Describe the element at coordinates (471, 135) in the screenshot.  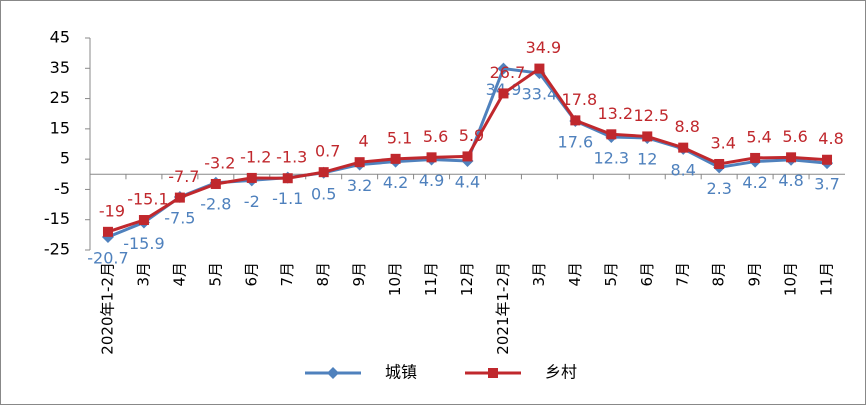
I see `data-label: 5.9` at that location.